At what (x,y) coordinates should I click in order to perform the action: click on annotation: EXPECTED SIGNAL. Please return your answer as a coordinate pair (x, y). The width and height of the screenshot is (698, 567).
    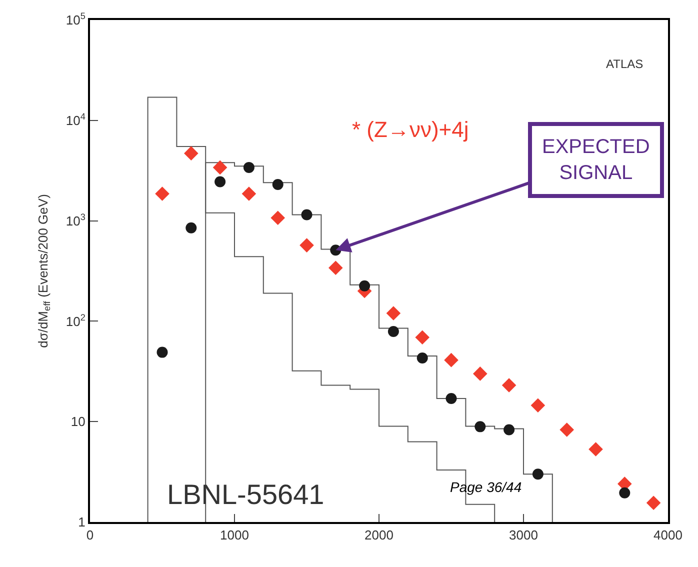
    Looking at the image, I should click on (596, 160).